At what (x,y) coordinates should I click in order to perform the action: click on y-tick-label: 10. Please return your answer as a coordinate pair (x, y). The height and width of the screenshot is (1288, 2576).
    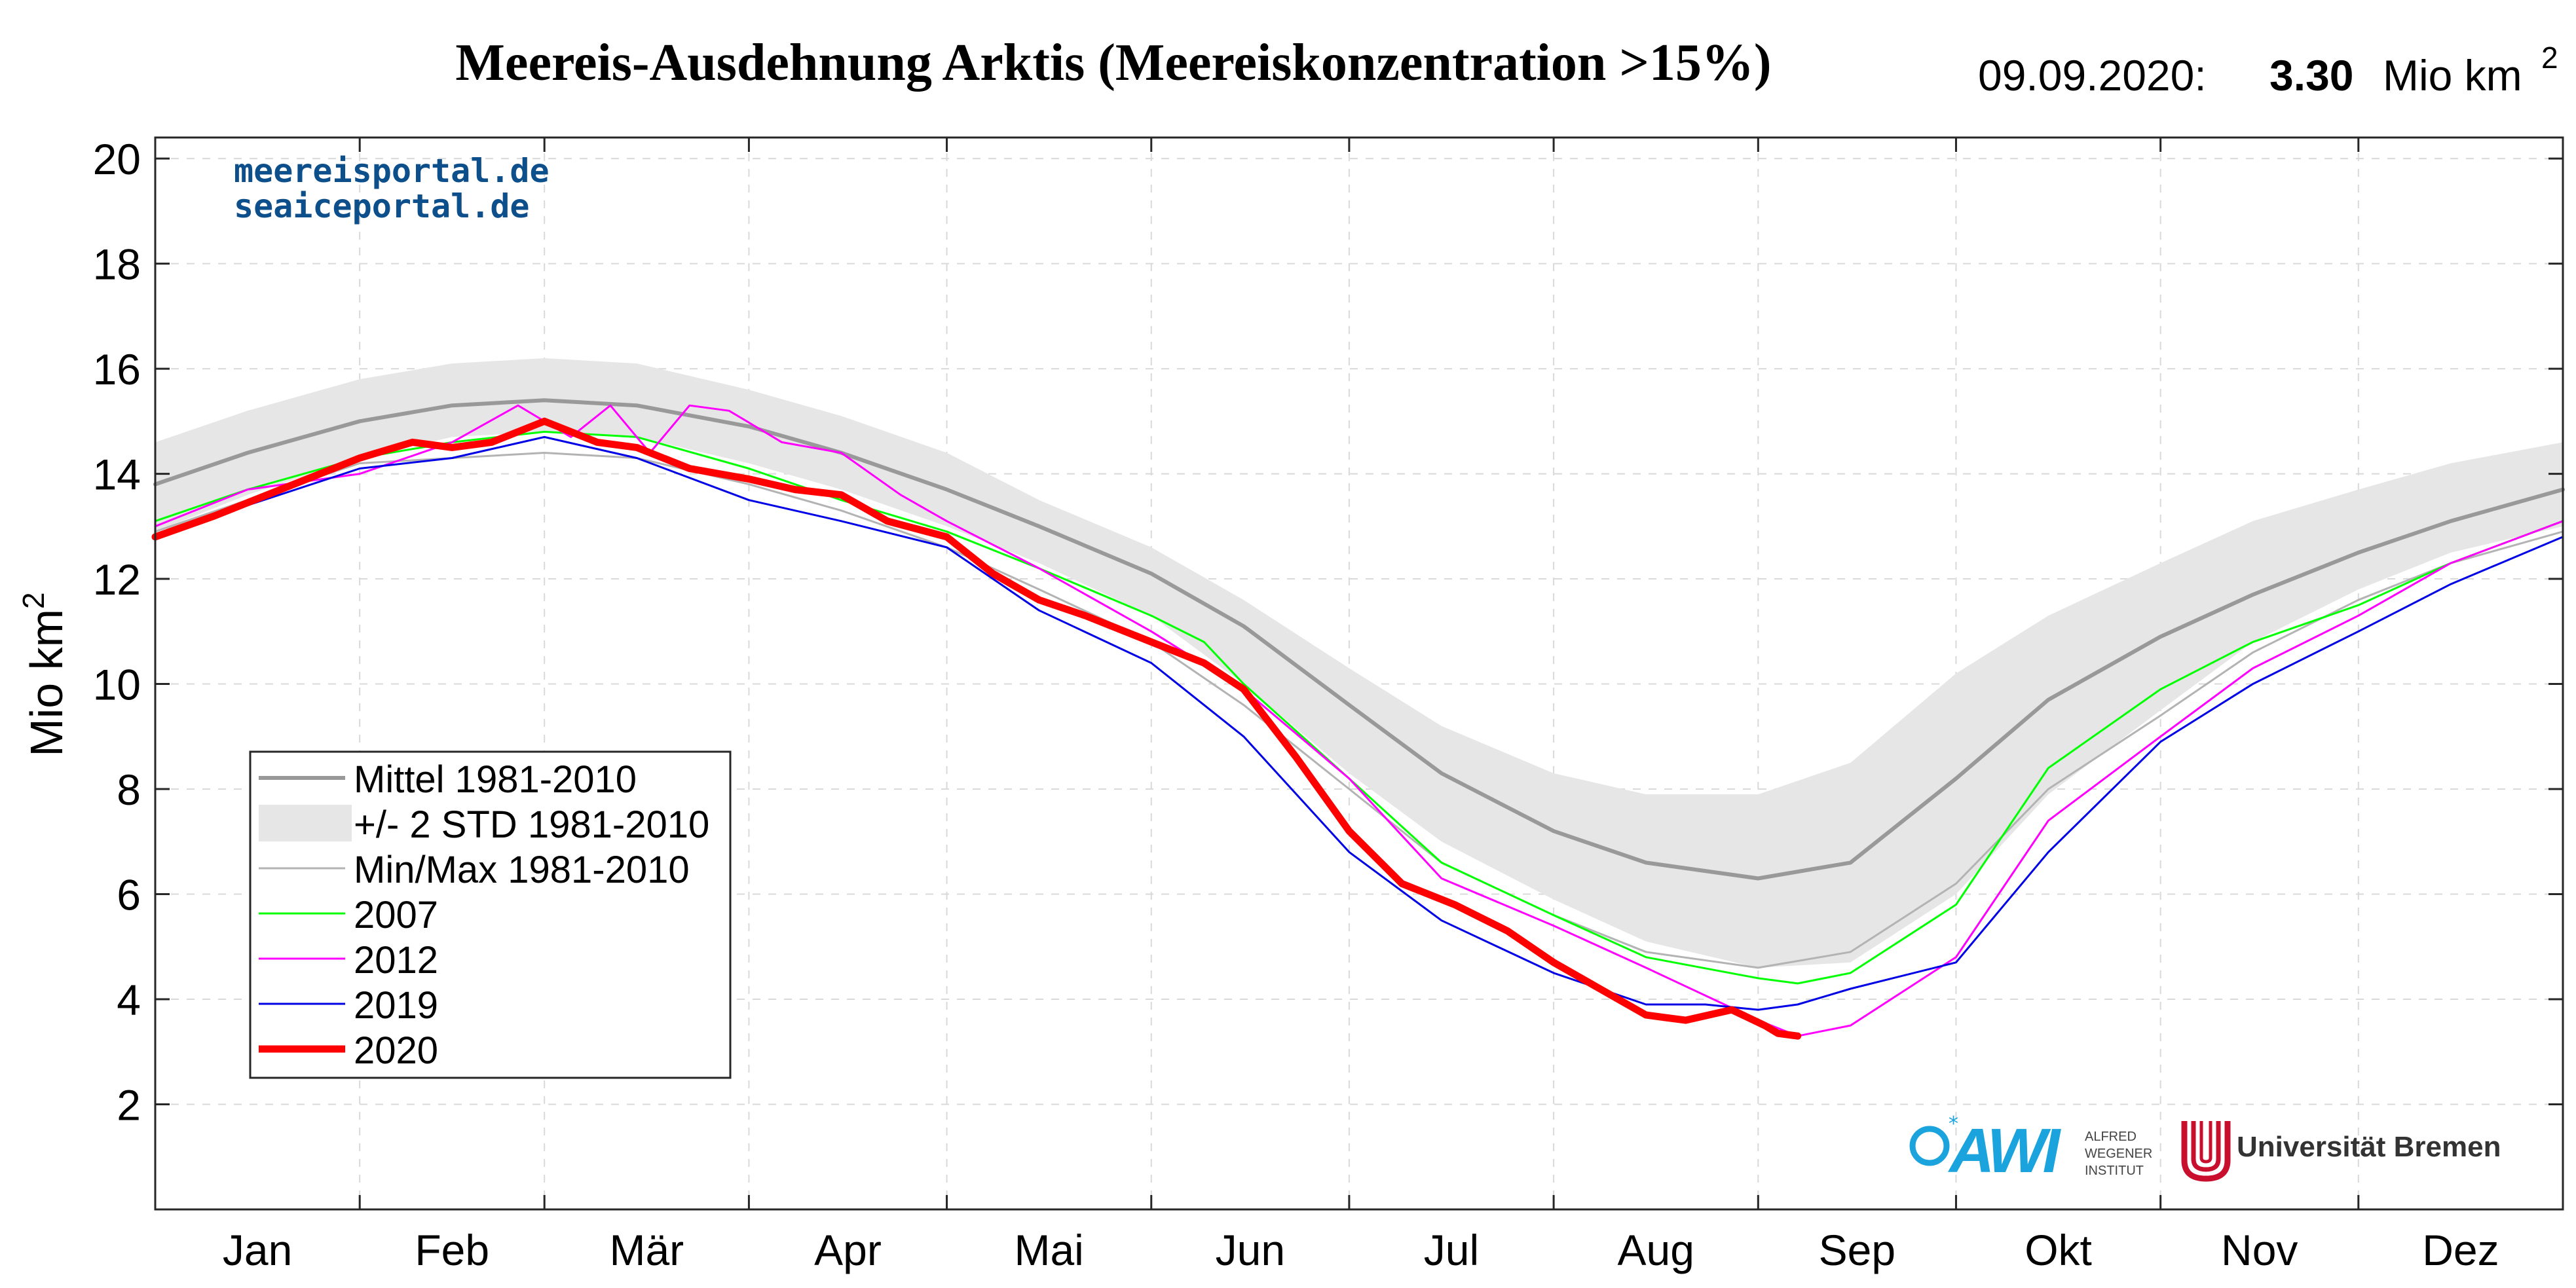
    Looking at the image, I should click on (117, 685).